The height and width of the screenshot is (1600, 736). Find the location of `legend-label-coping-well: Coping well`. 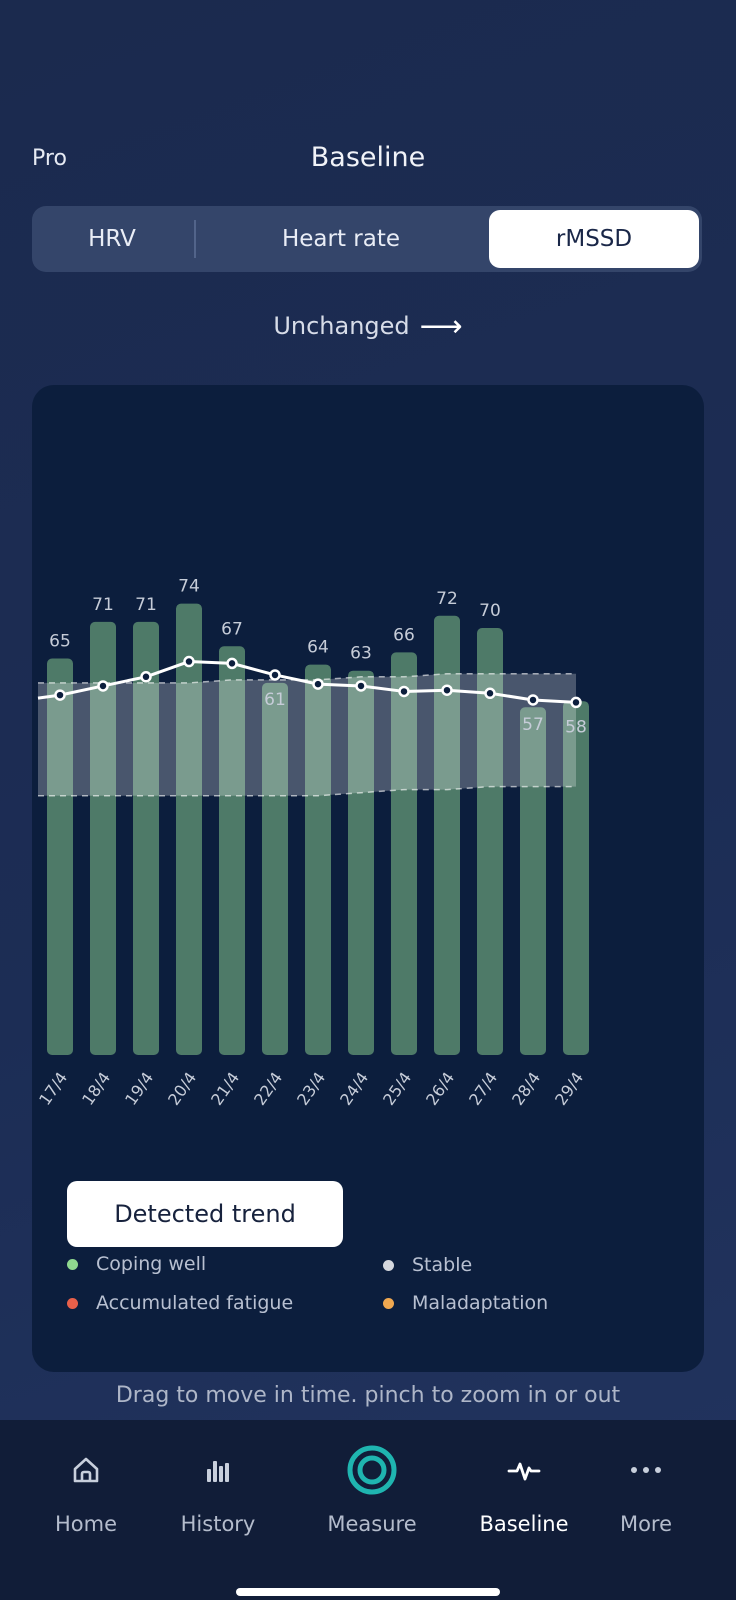

legend-label-coping-well: Coping well is located at coordinates (151, 1264).